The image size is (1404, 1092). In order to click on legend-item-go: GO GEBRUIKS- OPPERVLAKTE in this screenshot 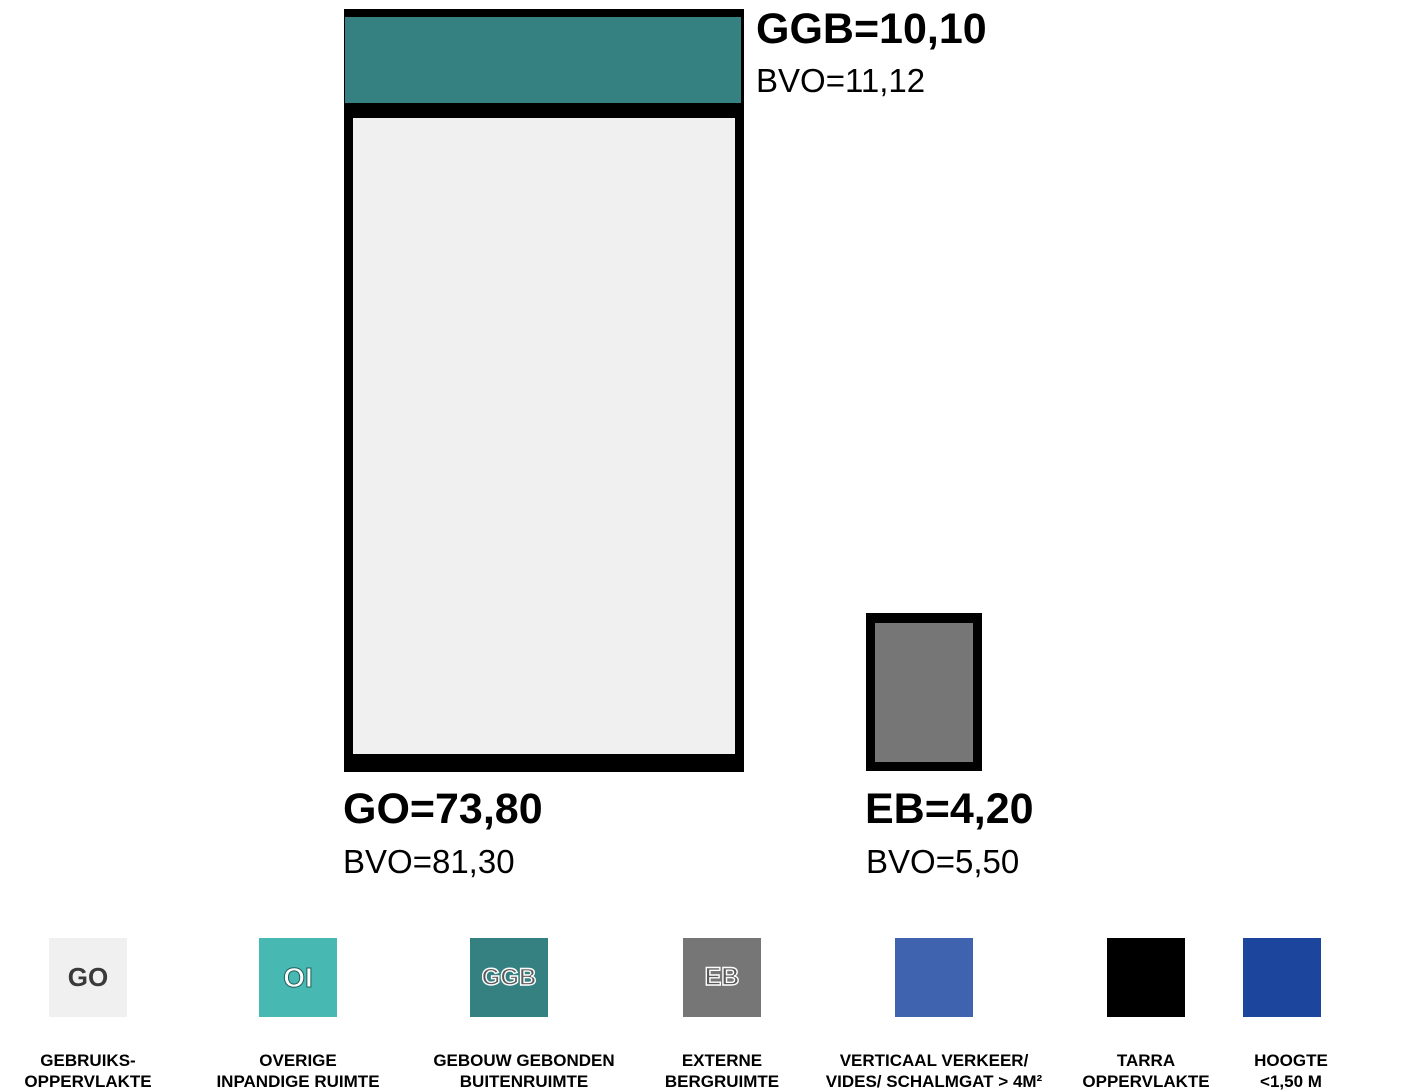, I will do `click(101, 1015)`.